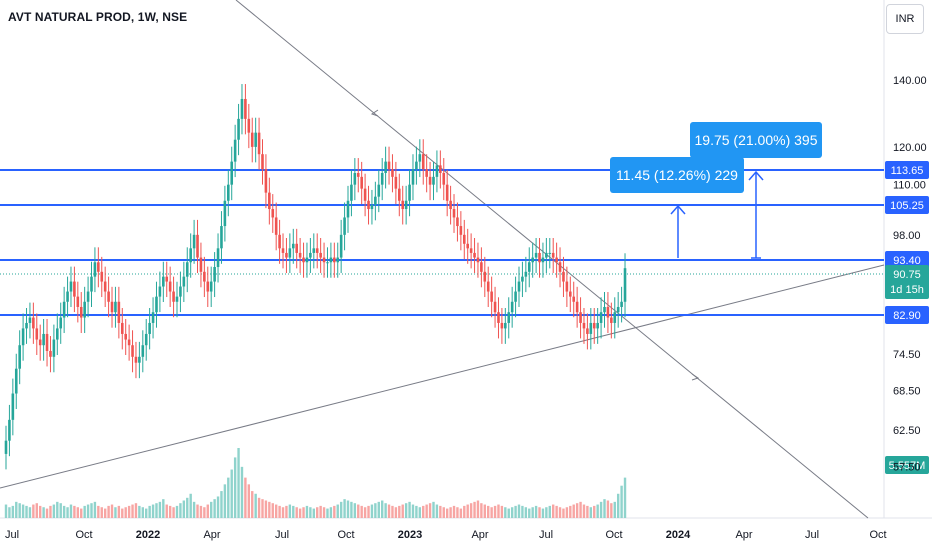  I want to click on volume-badge, so click(907, 465).